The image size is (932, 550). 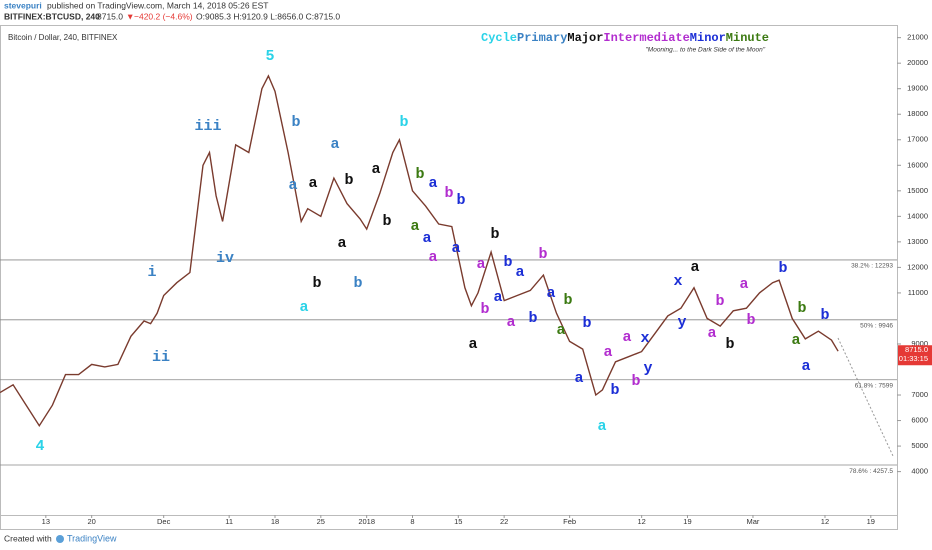 I want to click on y-tick-label: 11000, so click(x=918, y=292).